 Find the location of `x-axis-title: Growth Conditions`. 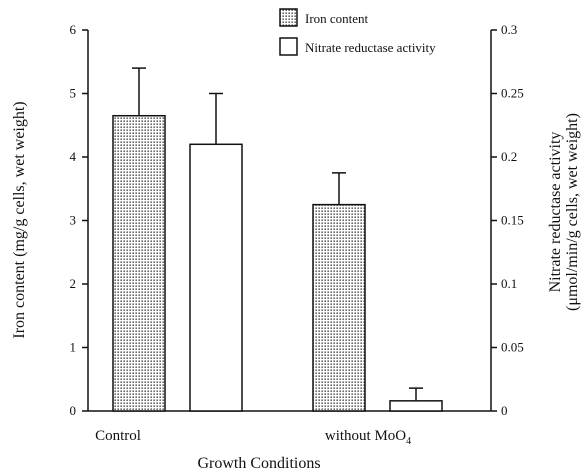

x-axis-title: Growth Conditions is located at coordinates (258, 463).